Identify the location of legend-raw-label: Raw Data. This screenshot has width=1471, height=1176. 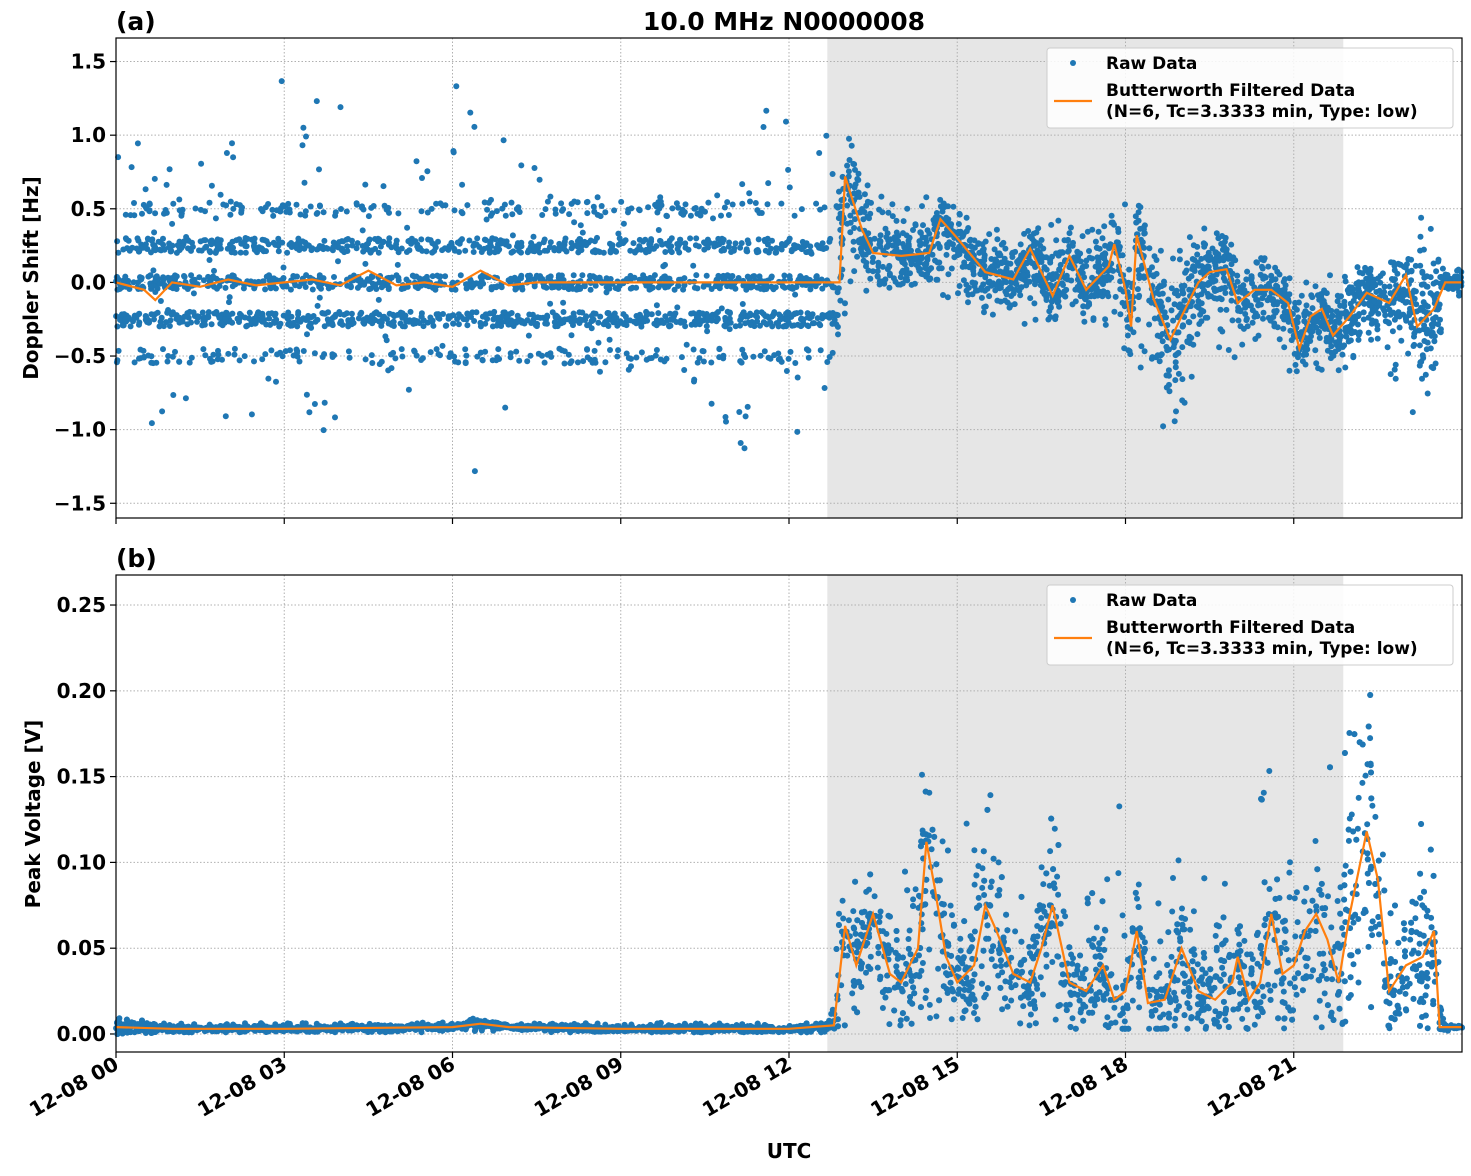
(1151, 64).